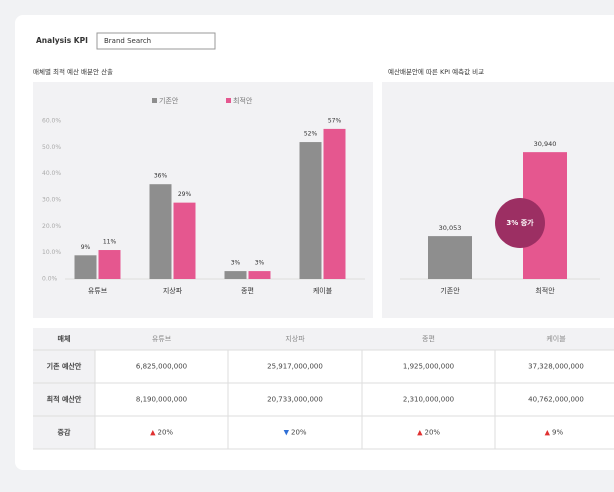 The width and height of the screenshot is (614, 492). I want to click on table-cell: 25,917,000,000, so click(295, 367).